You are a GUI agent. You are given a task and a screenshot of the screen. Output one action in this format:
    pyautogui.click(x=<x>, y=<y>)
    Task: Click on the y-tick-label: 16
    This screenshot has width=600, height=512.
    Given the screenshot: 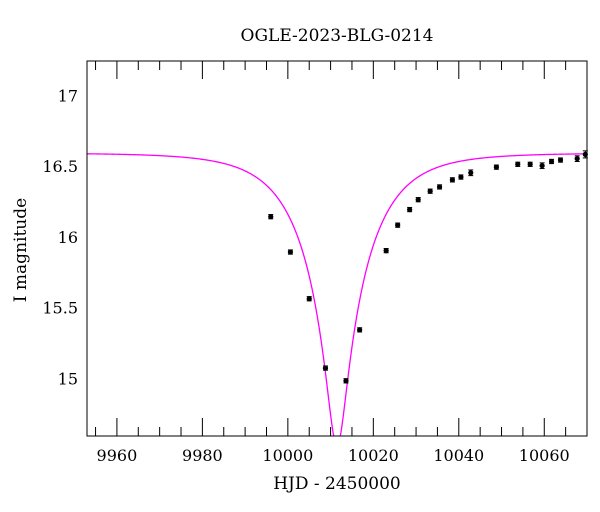 What is the action you would take?
    pyautogui.click(x=68, y=237)
    